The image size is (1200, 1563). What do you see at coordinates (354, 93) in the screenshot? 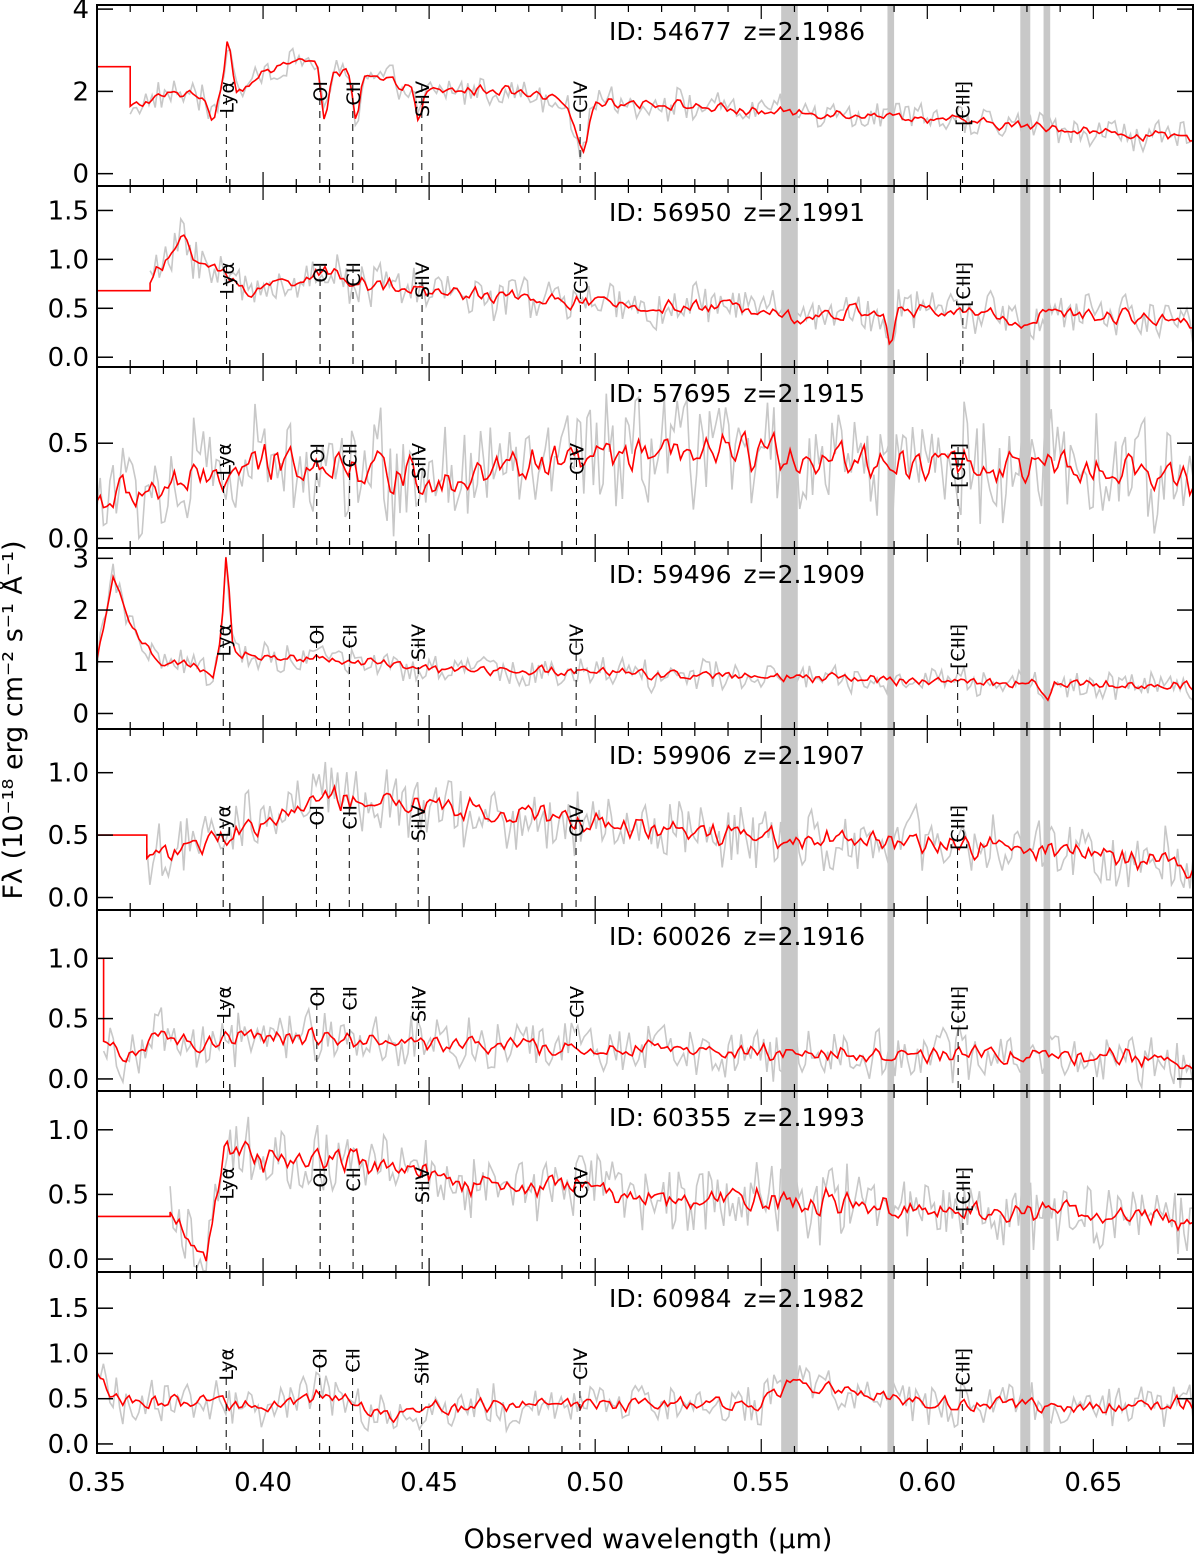
I see `line-label-1-3: CII` at bounding box center [354, 93].